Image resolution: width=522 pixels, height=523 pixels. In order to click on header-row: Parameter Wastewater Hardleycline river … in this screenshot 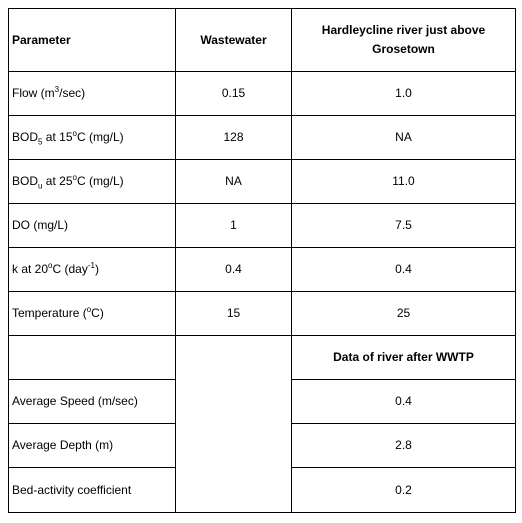, I will do `click(262, 40)`.